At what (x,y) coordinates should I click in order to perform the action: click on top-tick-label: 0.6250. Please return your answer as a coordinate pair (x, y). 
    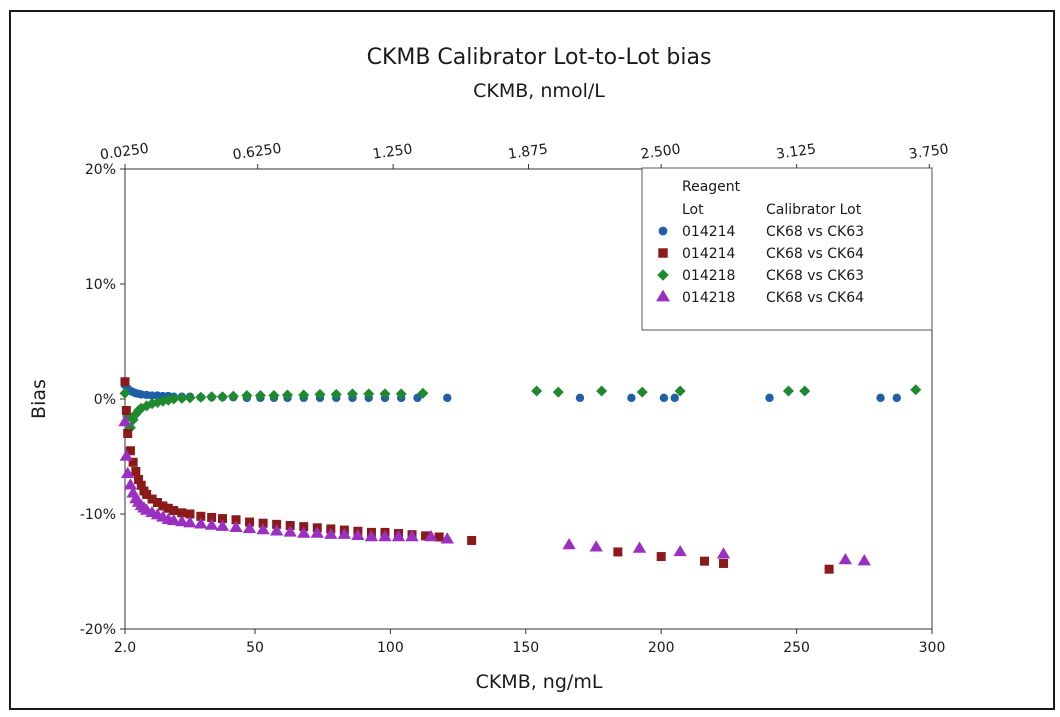
    Looking at the image, I should click on (257, 152).